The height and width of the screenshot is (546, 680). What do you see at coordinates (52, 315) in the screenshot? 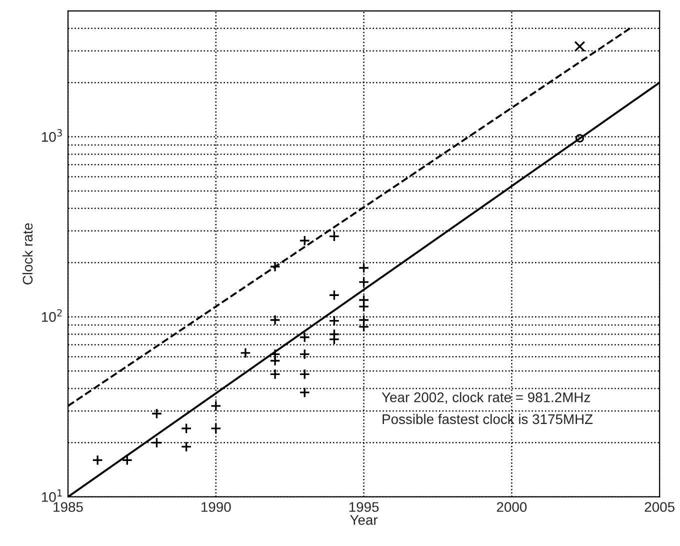
I see `y-tick-label: 10$^{2}$` at bounding box center [52, 315].